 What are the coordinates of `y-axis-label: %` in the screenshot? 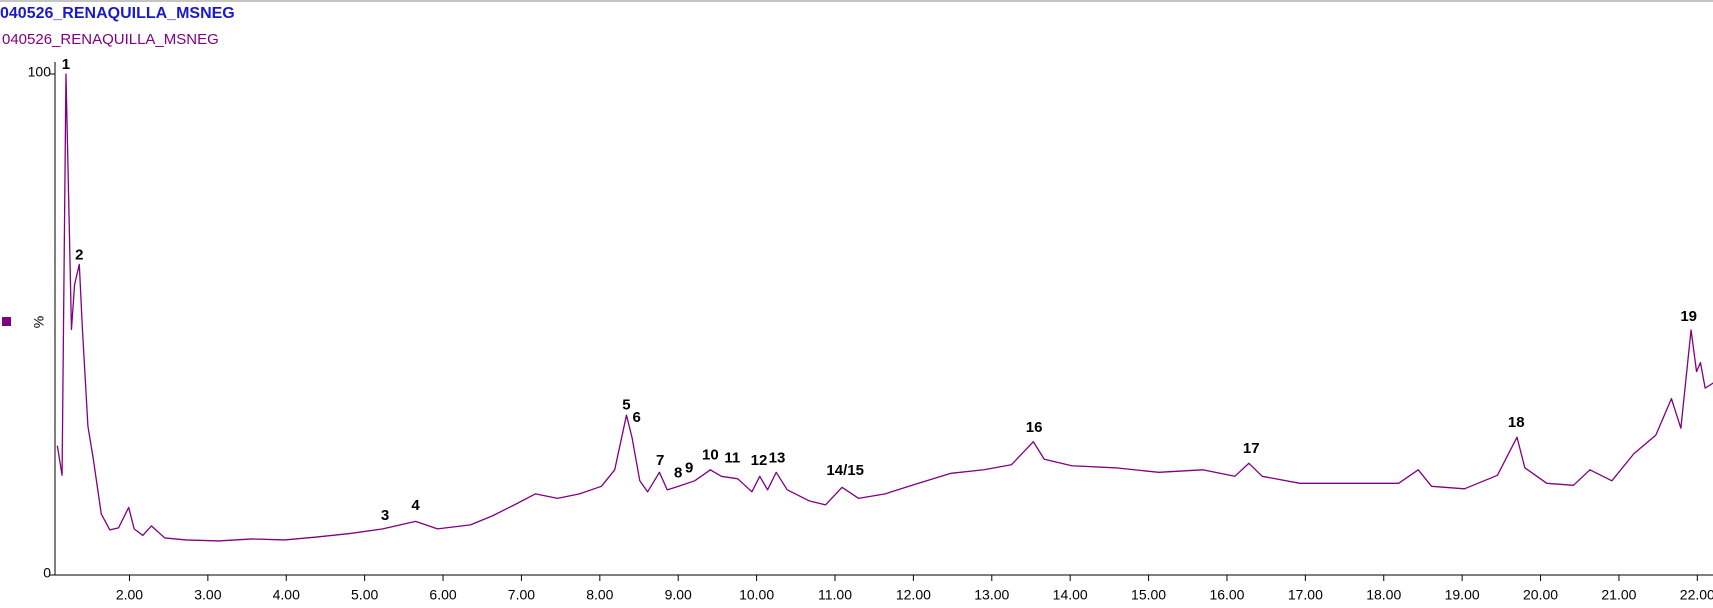 It's located at (39, 322).